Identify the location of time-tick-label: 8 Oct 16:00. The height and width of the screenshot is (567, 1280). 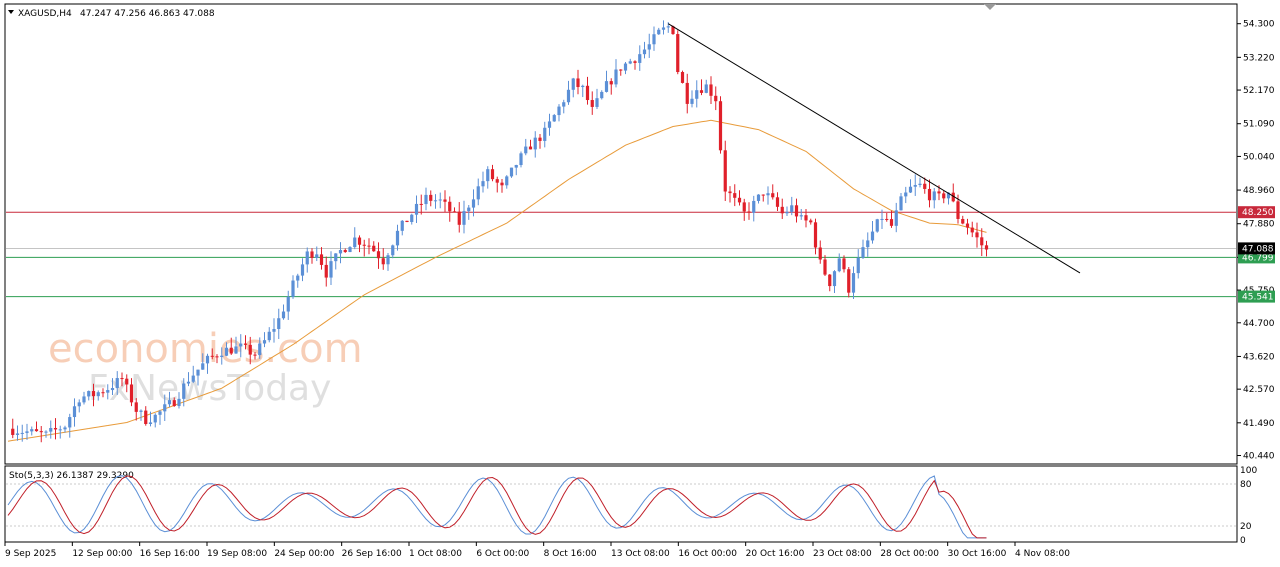
(570, 554).